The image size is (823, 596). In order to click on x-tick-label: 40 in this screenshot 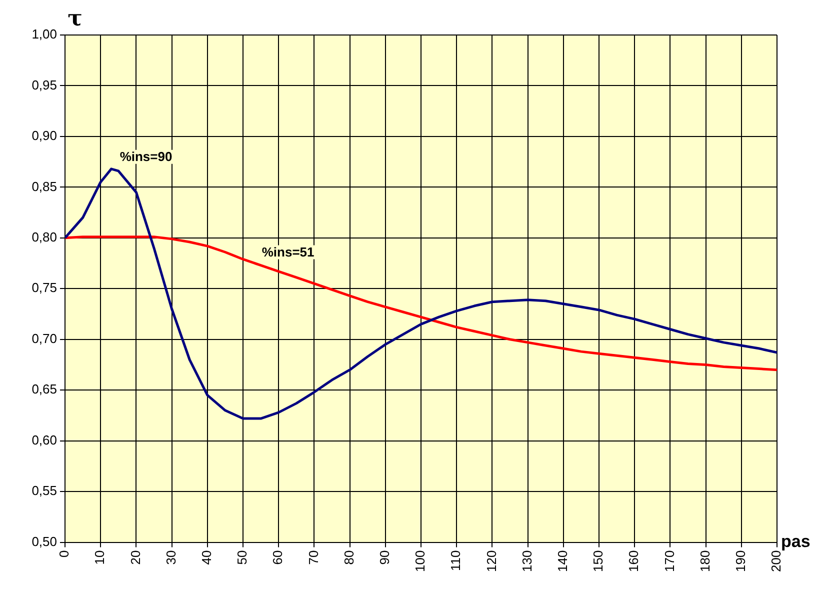, I will do `click(206, 557)`.